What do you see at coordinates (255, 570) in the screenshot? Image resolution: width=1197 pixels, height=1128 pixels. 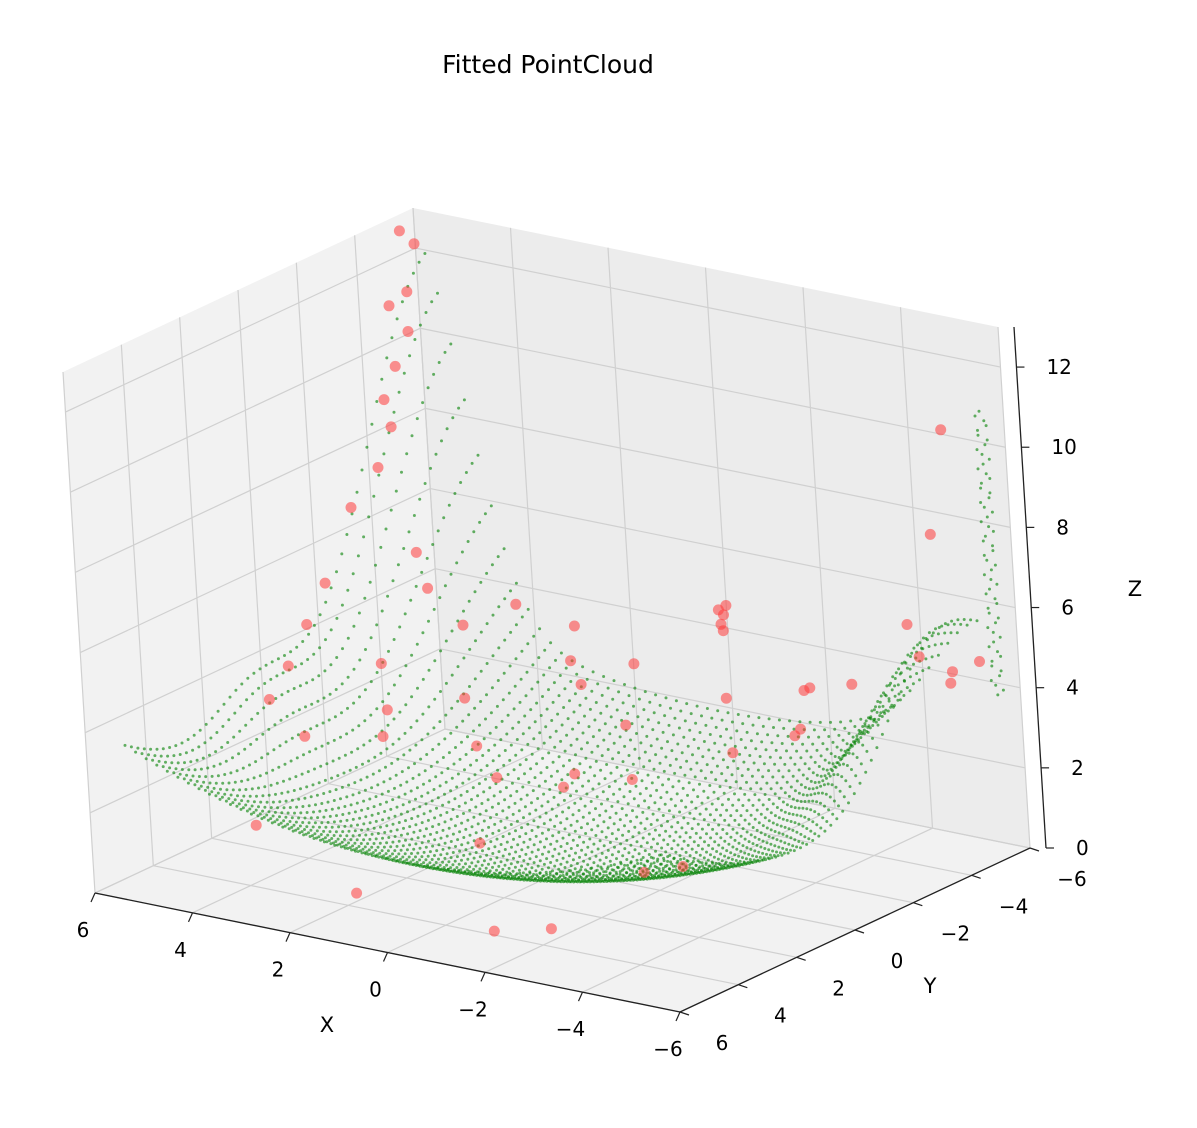 I see `grid-line-z-left` at bounding box center [255, 570].